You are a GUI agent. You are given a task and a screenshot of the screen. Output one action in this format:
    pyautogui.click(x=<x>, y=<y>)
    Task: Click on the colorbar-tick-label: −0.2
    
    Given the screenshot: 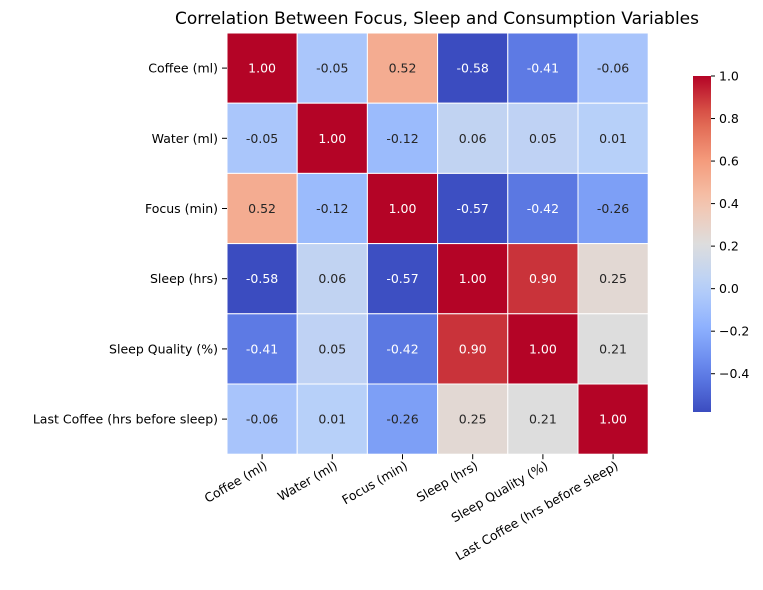 What is the action you would take?
    pyautogui.click(x=734, y=331)
    